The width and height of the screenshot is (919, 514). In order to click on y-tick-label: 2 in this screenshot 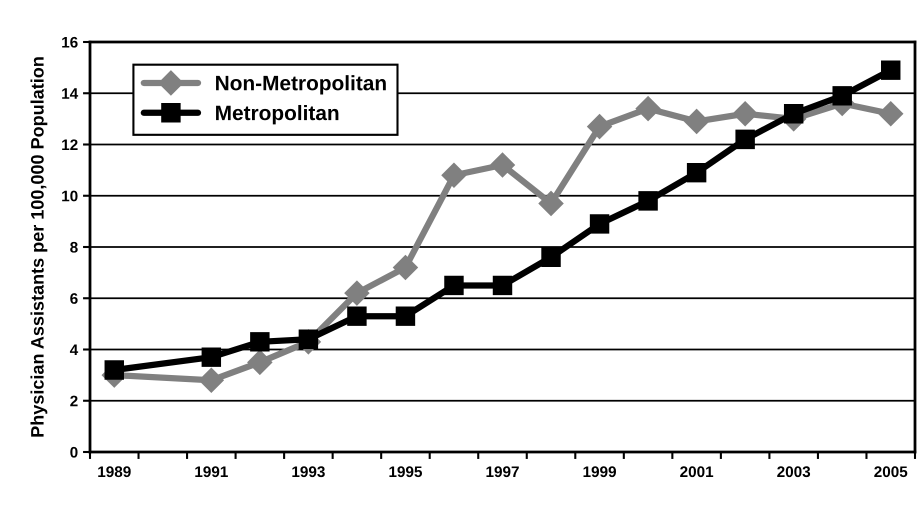, I will do `click(74, 401)`.